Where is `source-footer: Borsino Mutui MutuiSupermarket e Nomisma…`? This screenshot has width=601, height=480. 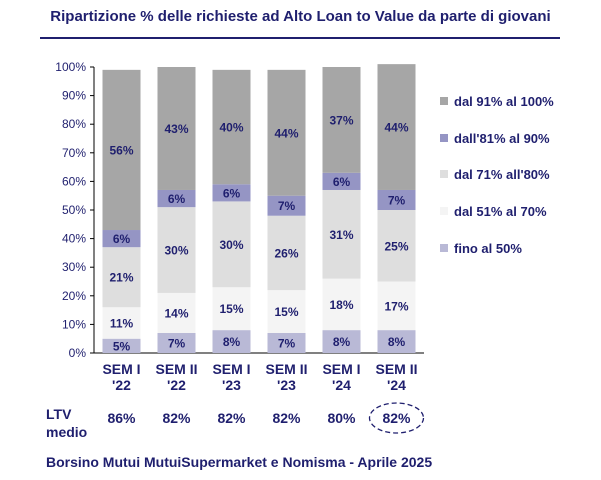 source-footer: Borsino Mutui MutuiSupermarket e Nomisma… is located at coordinates (239, 462).